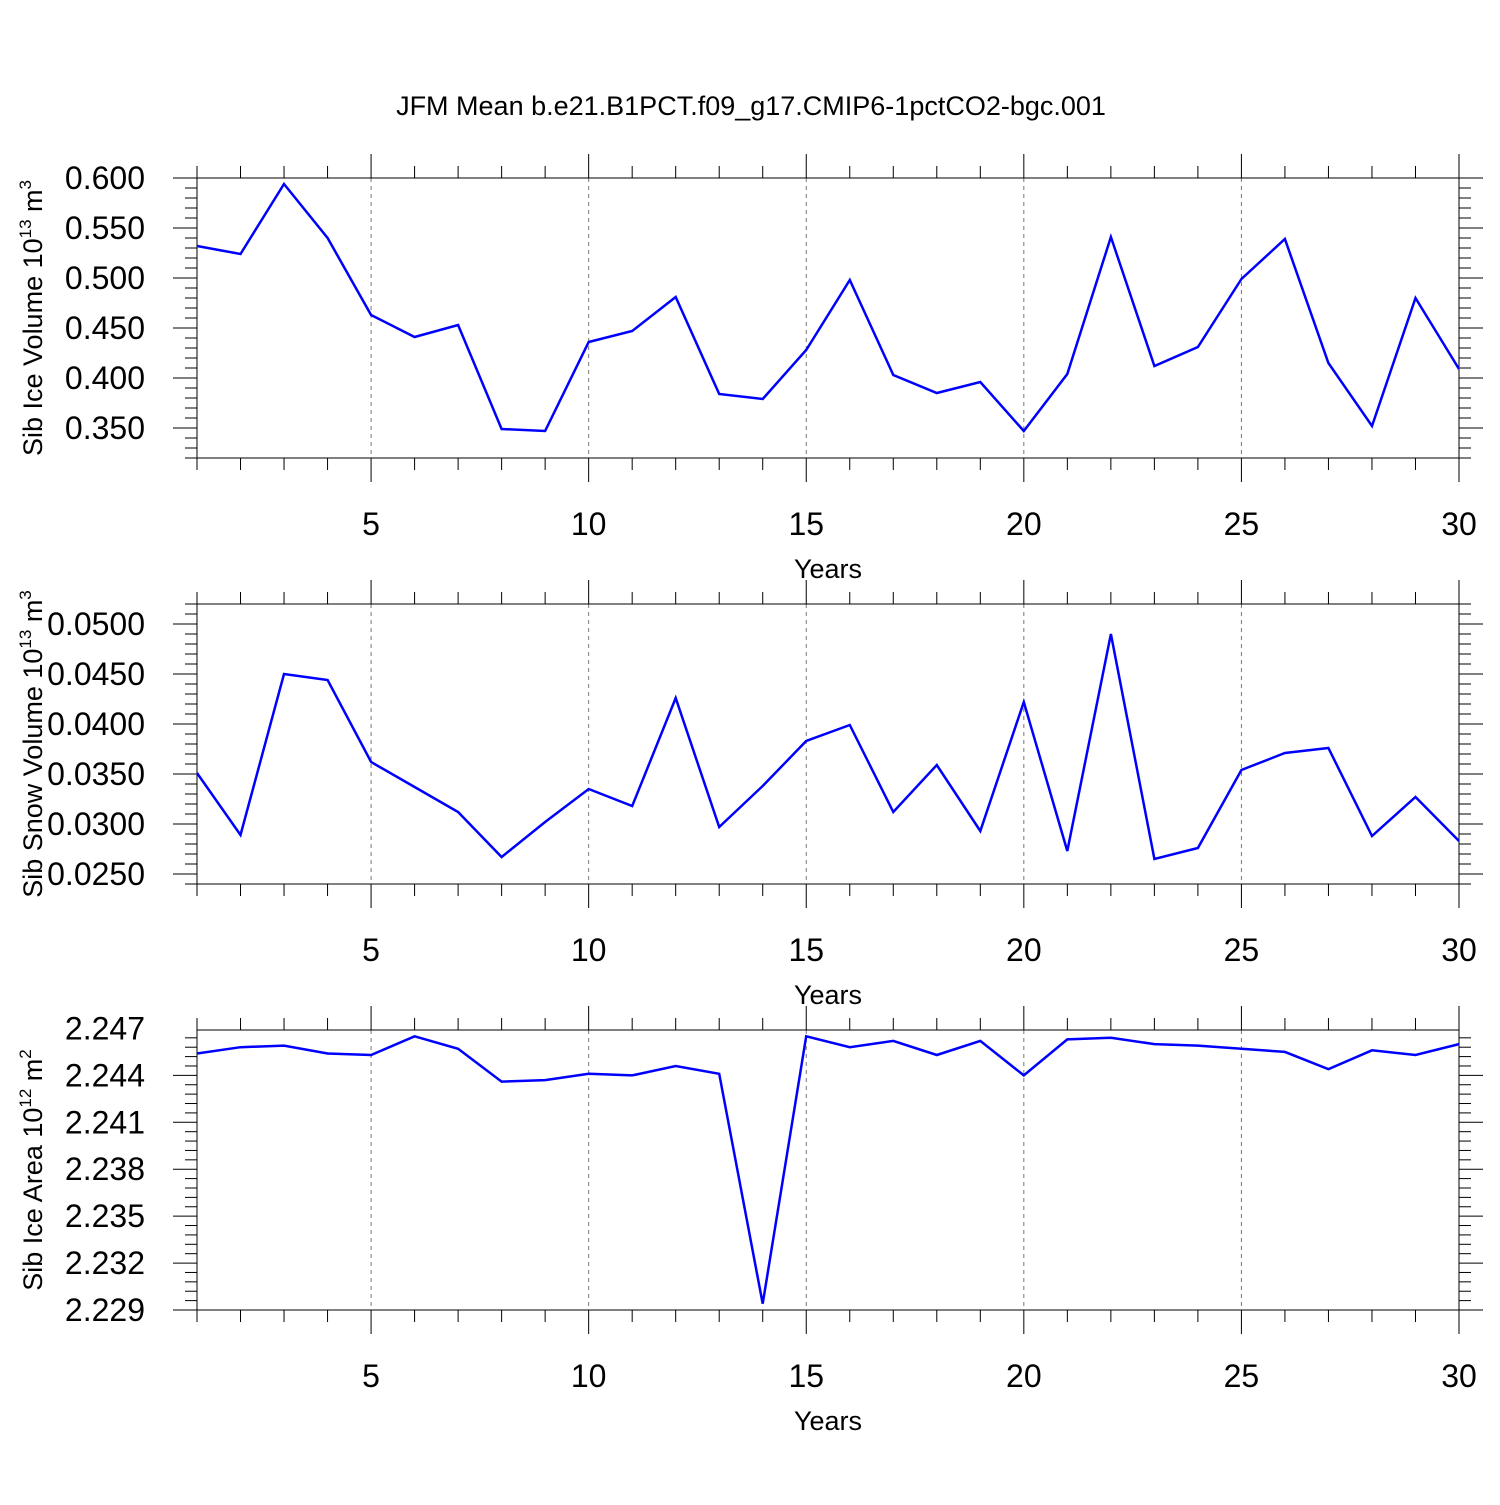 The image size is (1500, 1505). Describe the element at coordinates (105, 1122) in the screenshot. I see `y-tick-label: 2.241` at that location.